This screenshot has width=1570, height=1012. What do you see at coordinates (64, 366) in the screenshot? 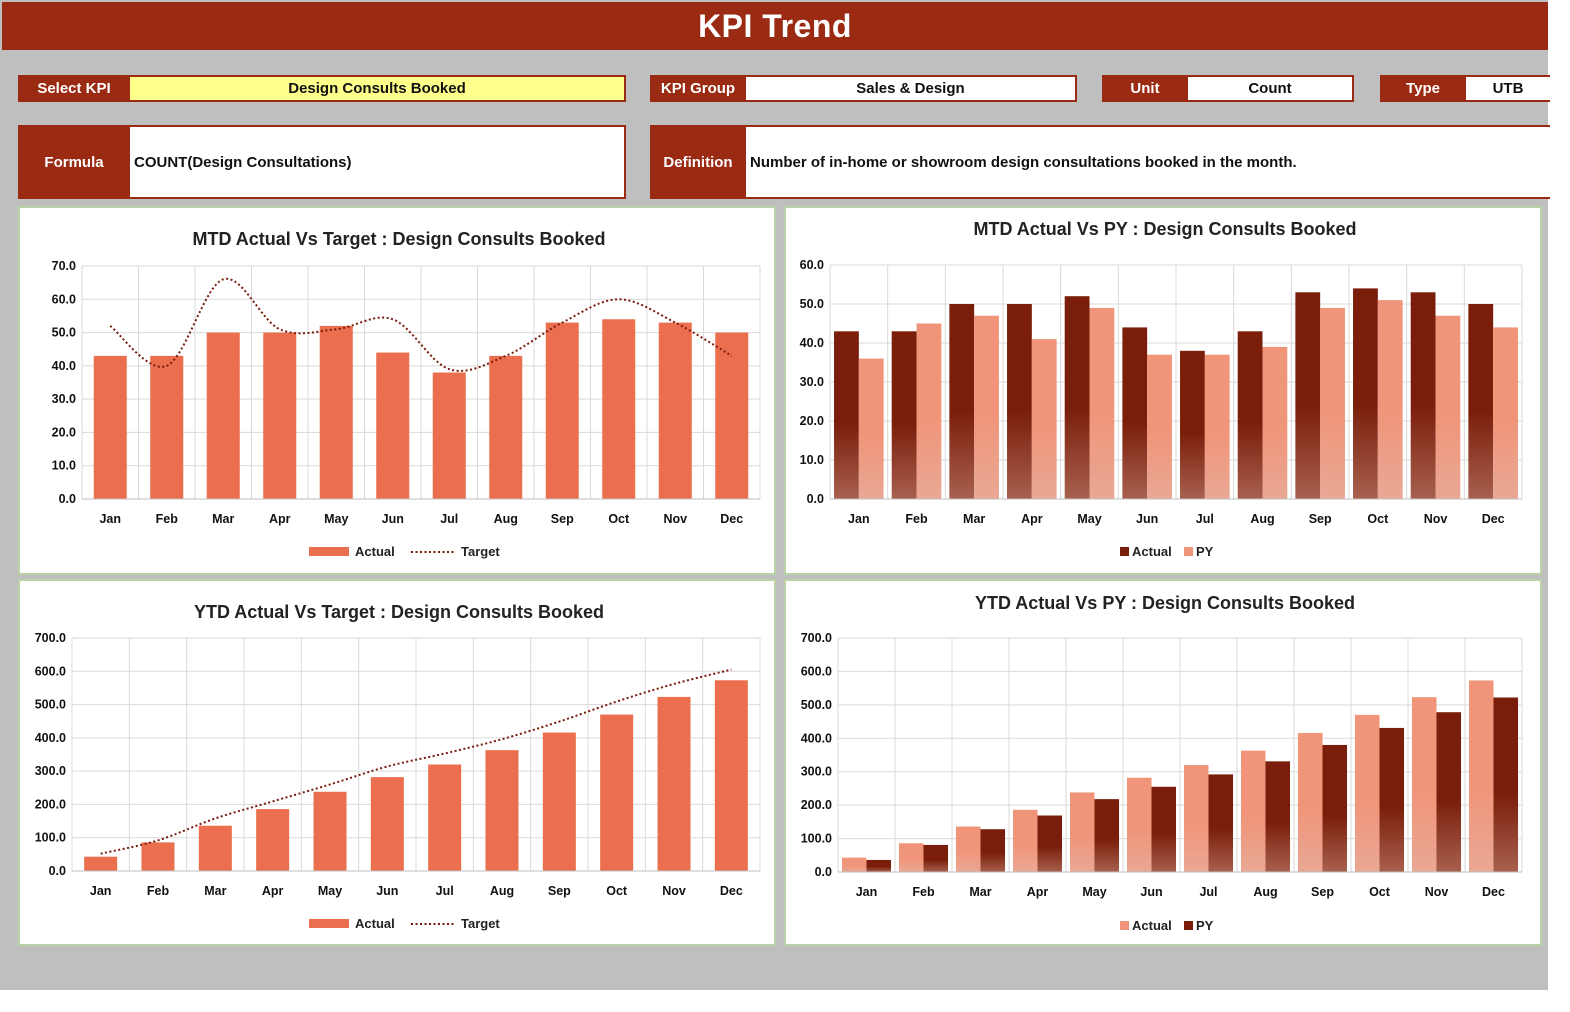
I see `y-tick-label: 40.0` at bounding box center [64, 366].